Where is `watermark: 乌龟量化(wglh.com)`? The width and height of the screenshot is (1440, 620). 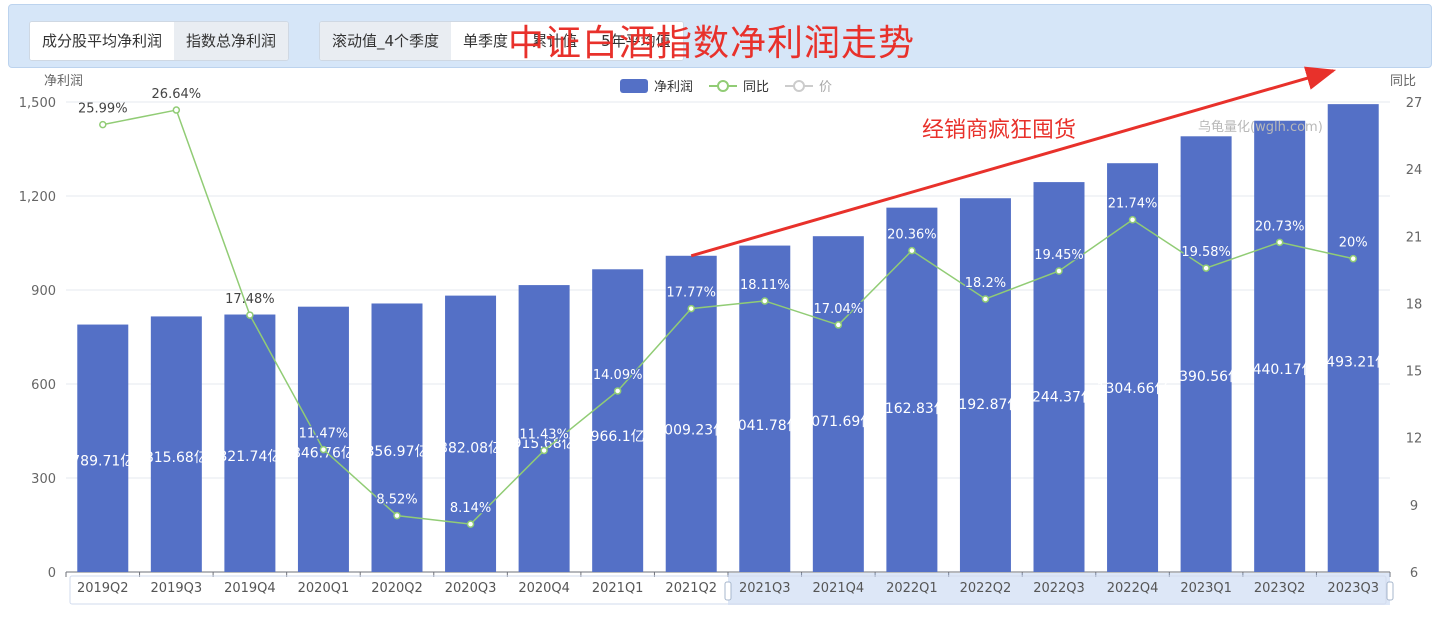 watermark: 乌龟量化(wglh.com) is located at coordinates (1260, 127).